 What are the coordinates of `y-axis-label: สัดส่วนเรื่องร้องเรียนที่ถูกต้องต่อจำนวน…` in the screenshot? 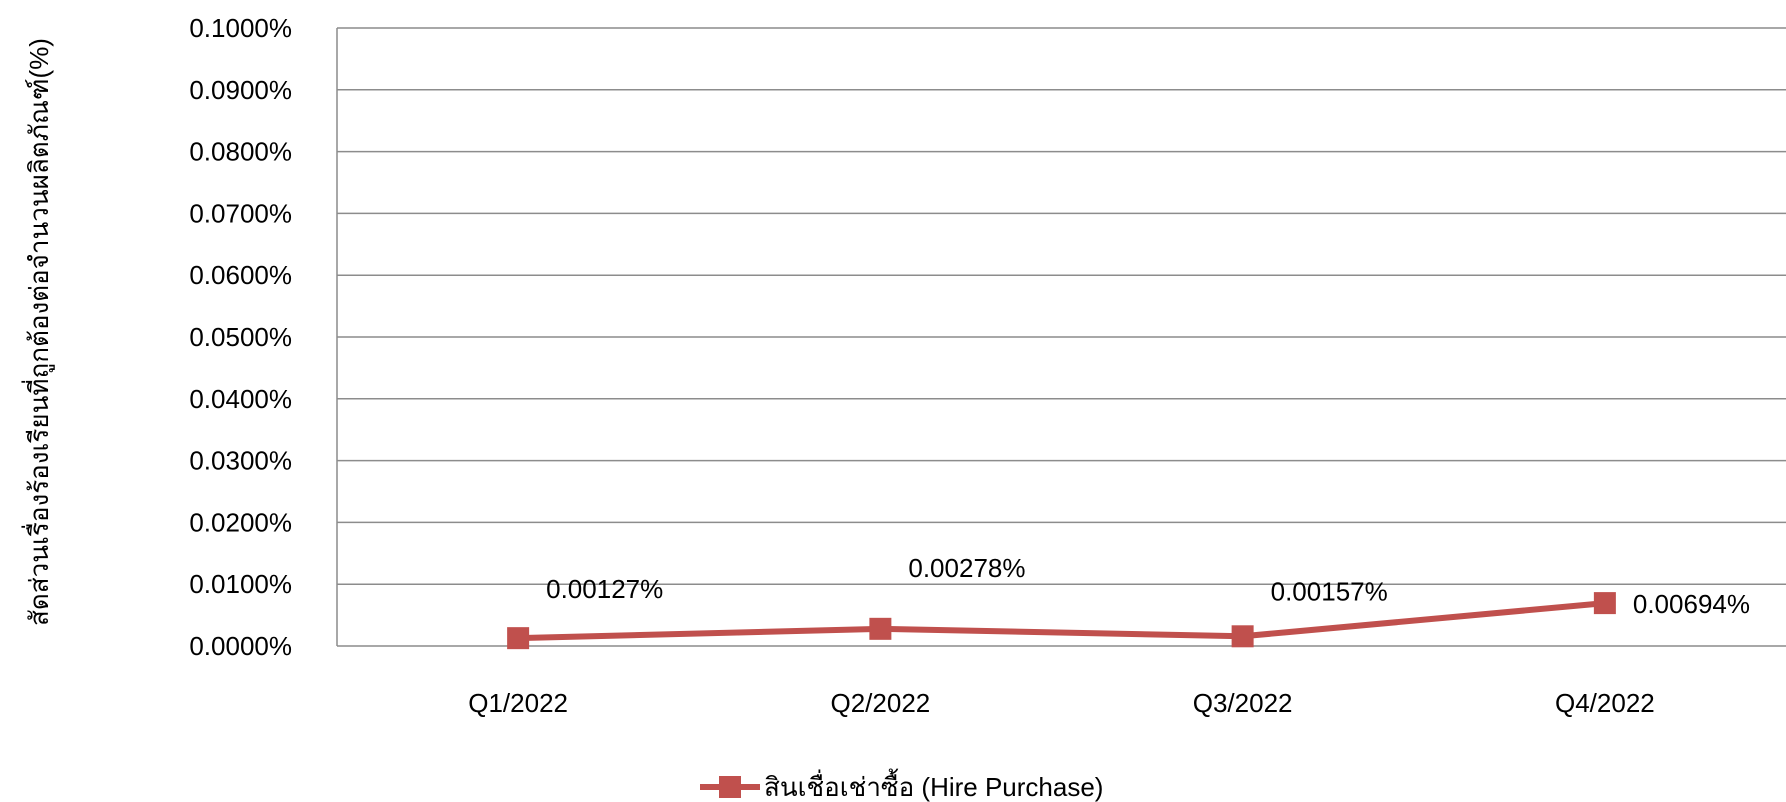 It's located at (38, 332).